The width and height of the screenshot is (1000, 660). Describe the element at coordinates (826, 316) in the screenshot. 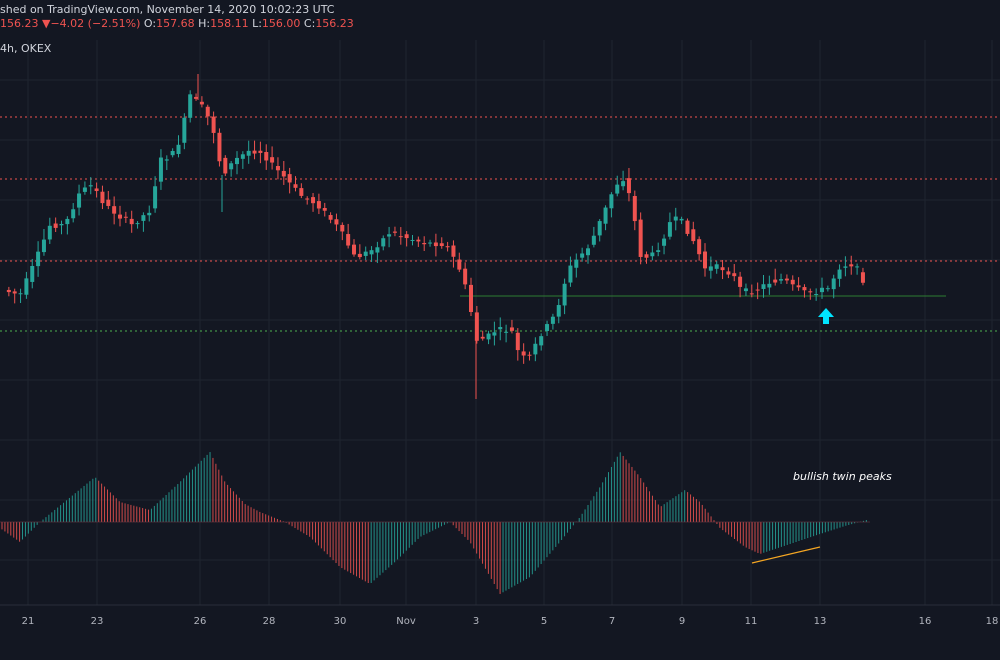

I see `arrow-up-icon-shape` at that location.